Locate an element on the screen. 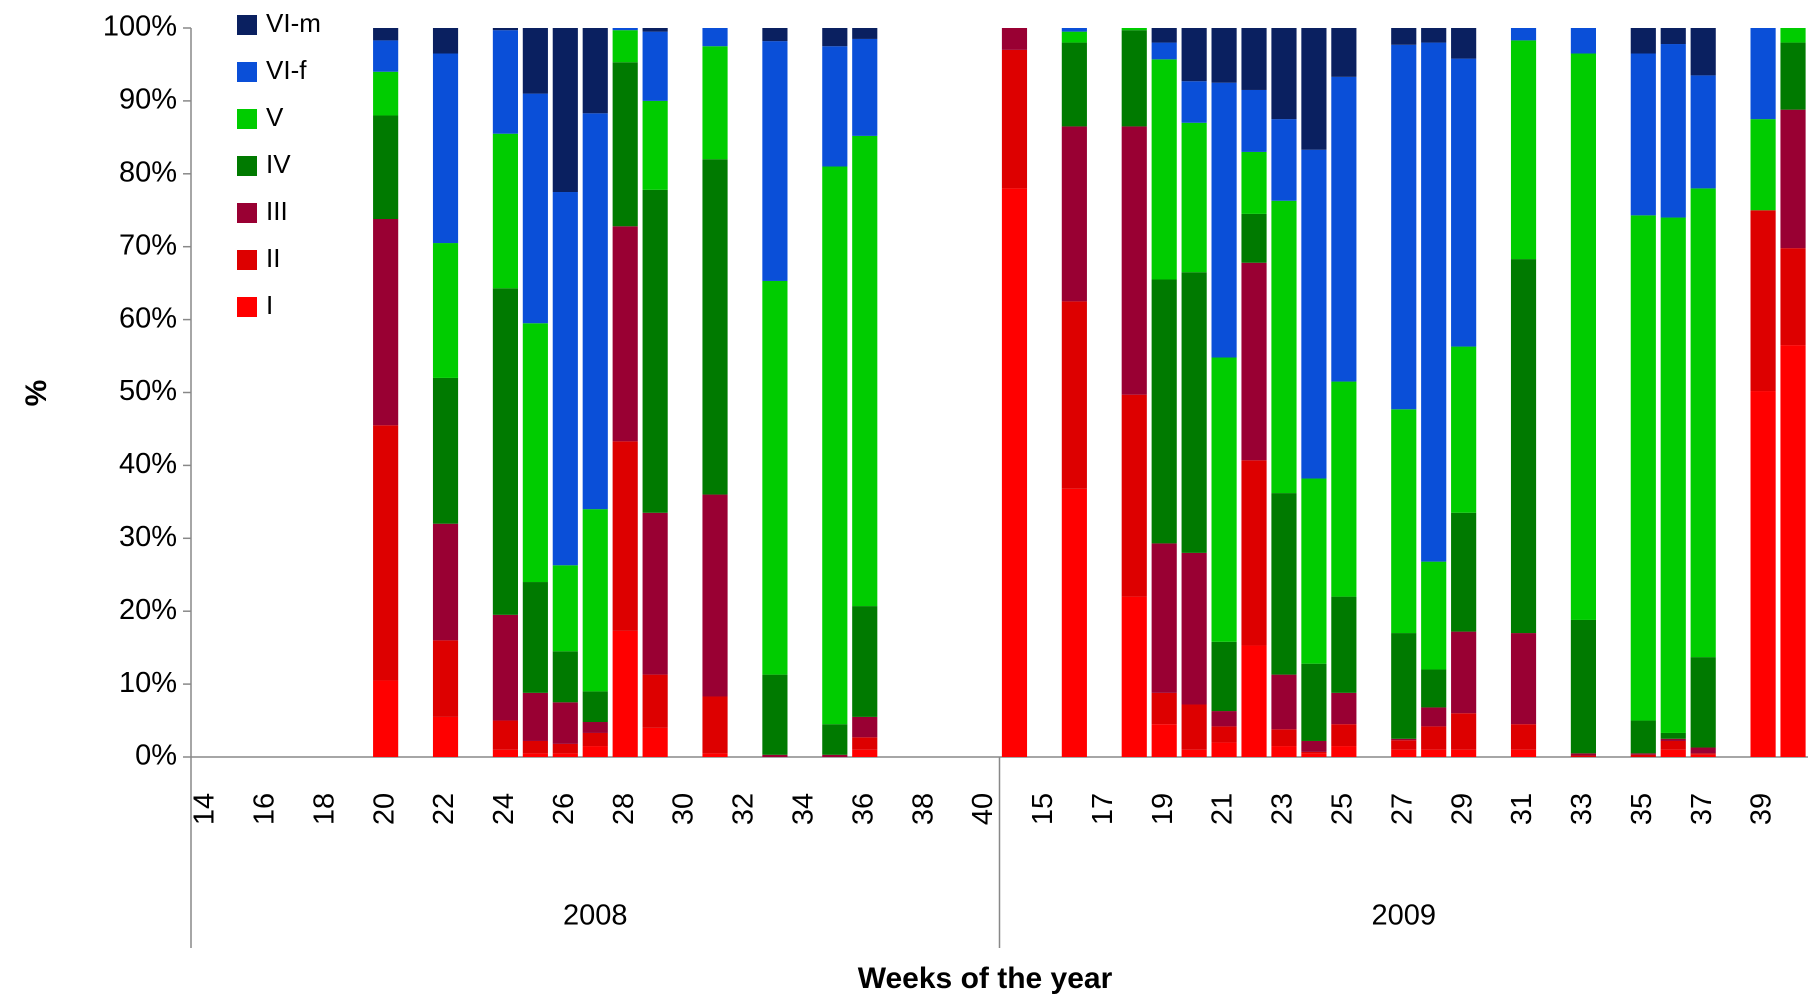 The height and width of the screenshot is (1001, 1813). y-tick-label: 60% is located at coordinates (148, 318).